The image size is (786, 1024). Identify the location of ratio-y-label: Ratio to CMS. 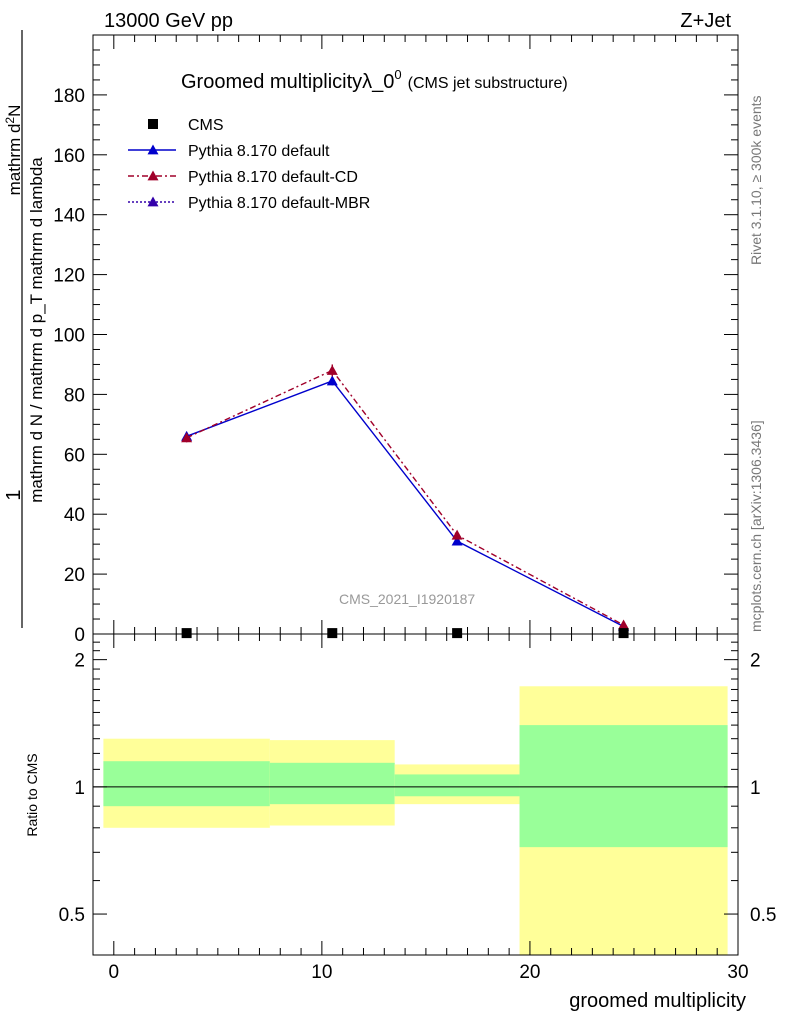
(32, 794).